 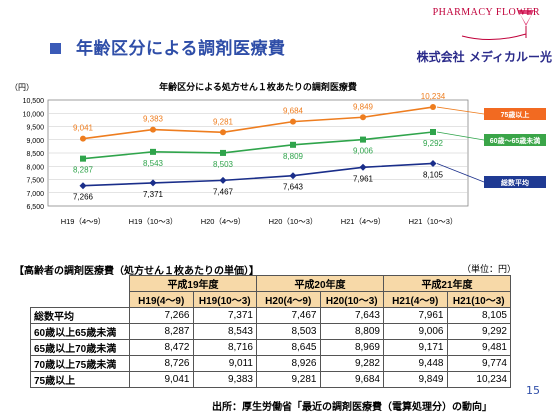 I want to click on period-header: H21(10〜3), so click(x=478, y=299).